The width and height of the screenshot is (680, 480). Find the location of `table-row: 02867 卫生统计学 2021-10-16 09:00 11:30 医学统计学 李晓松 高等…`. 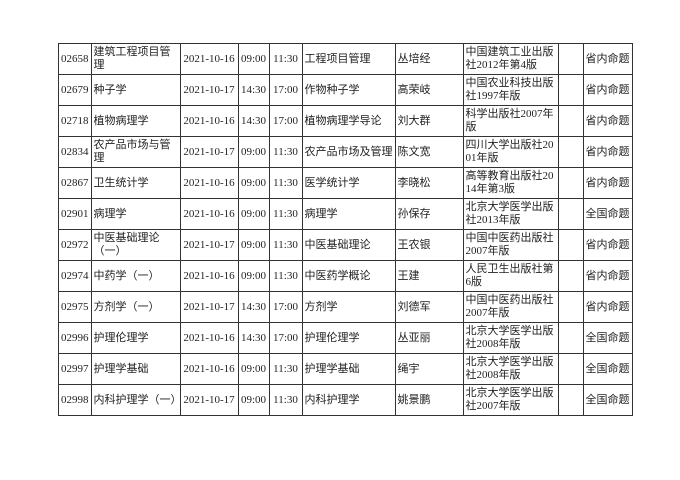

table-row: 02867 卫生统计学 2021-10-16 09:00 11:30 医学统计学 李晓松 高等… is located at coordinates (345, 183).